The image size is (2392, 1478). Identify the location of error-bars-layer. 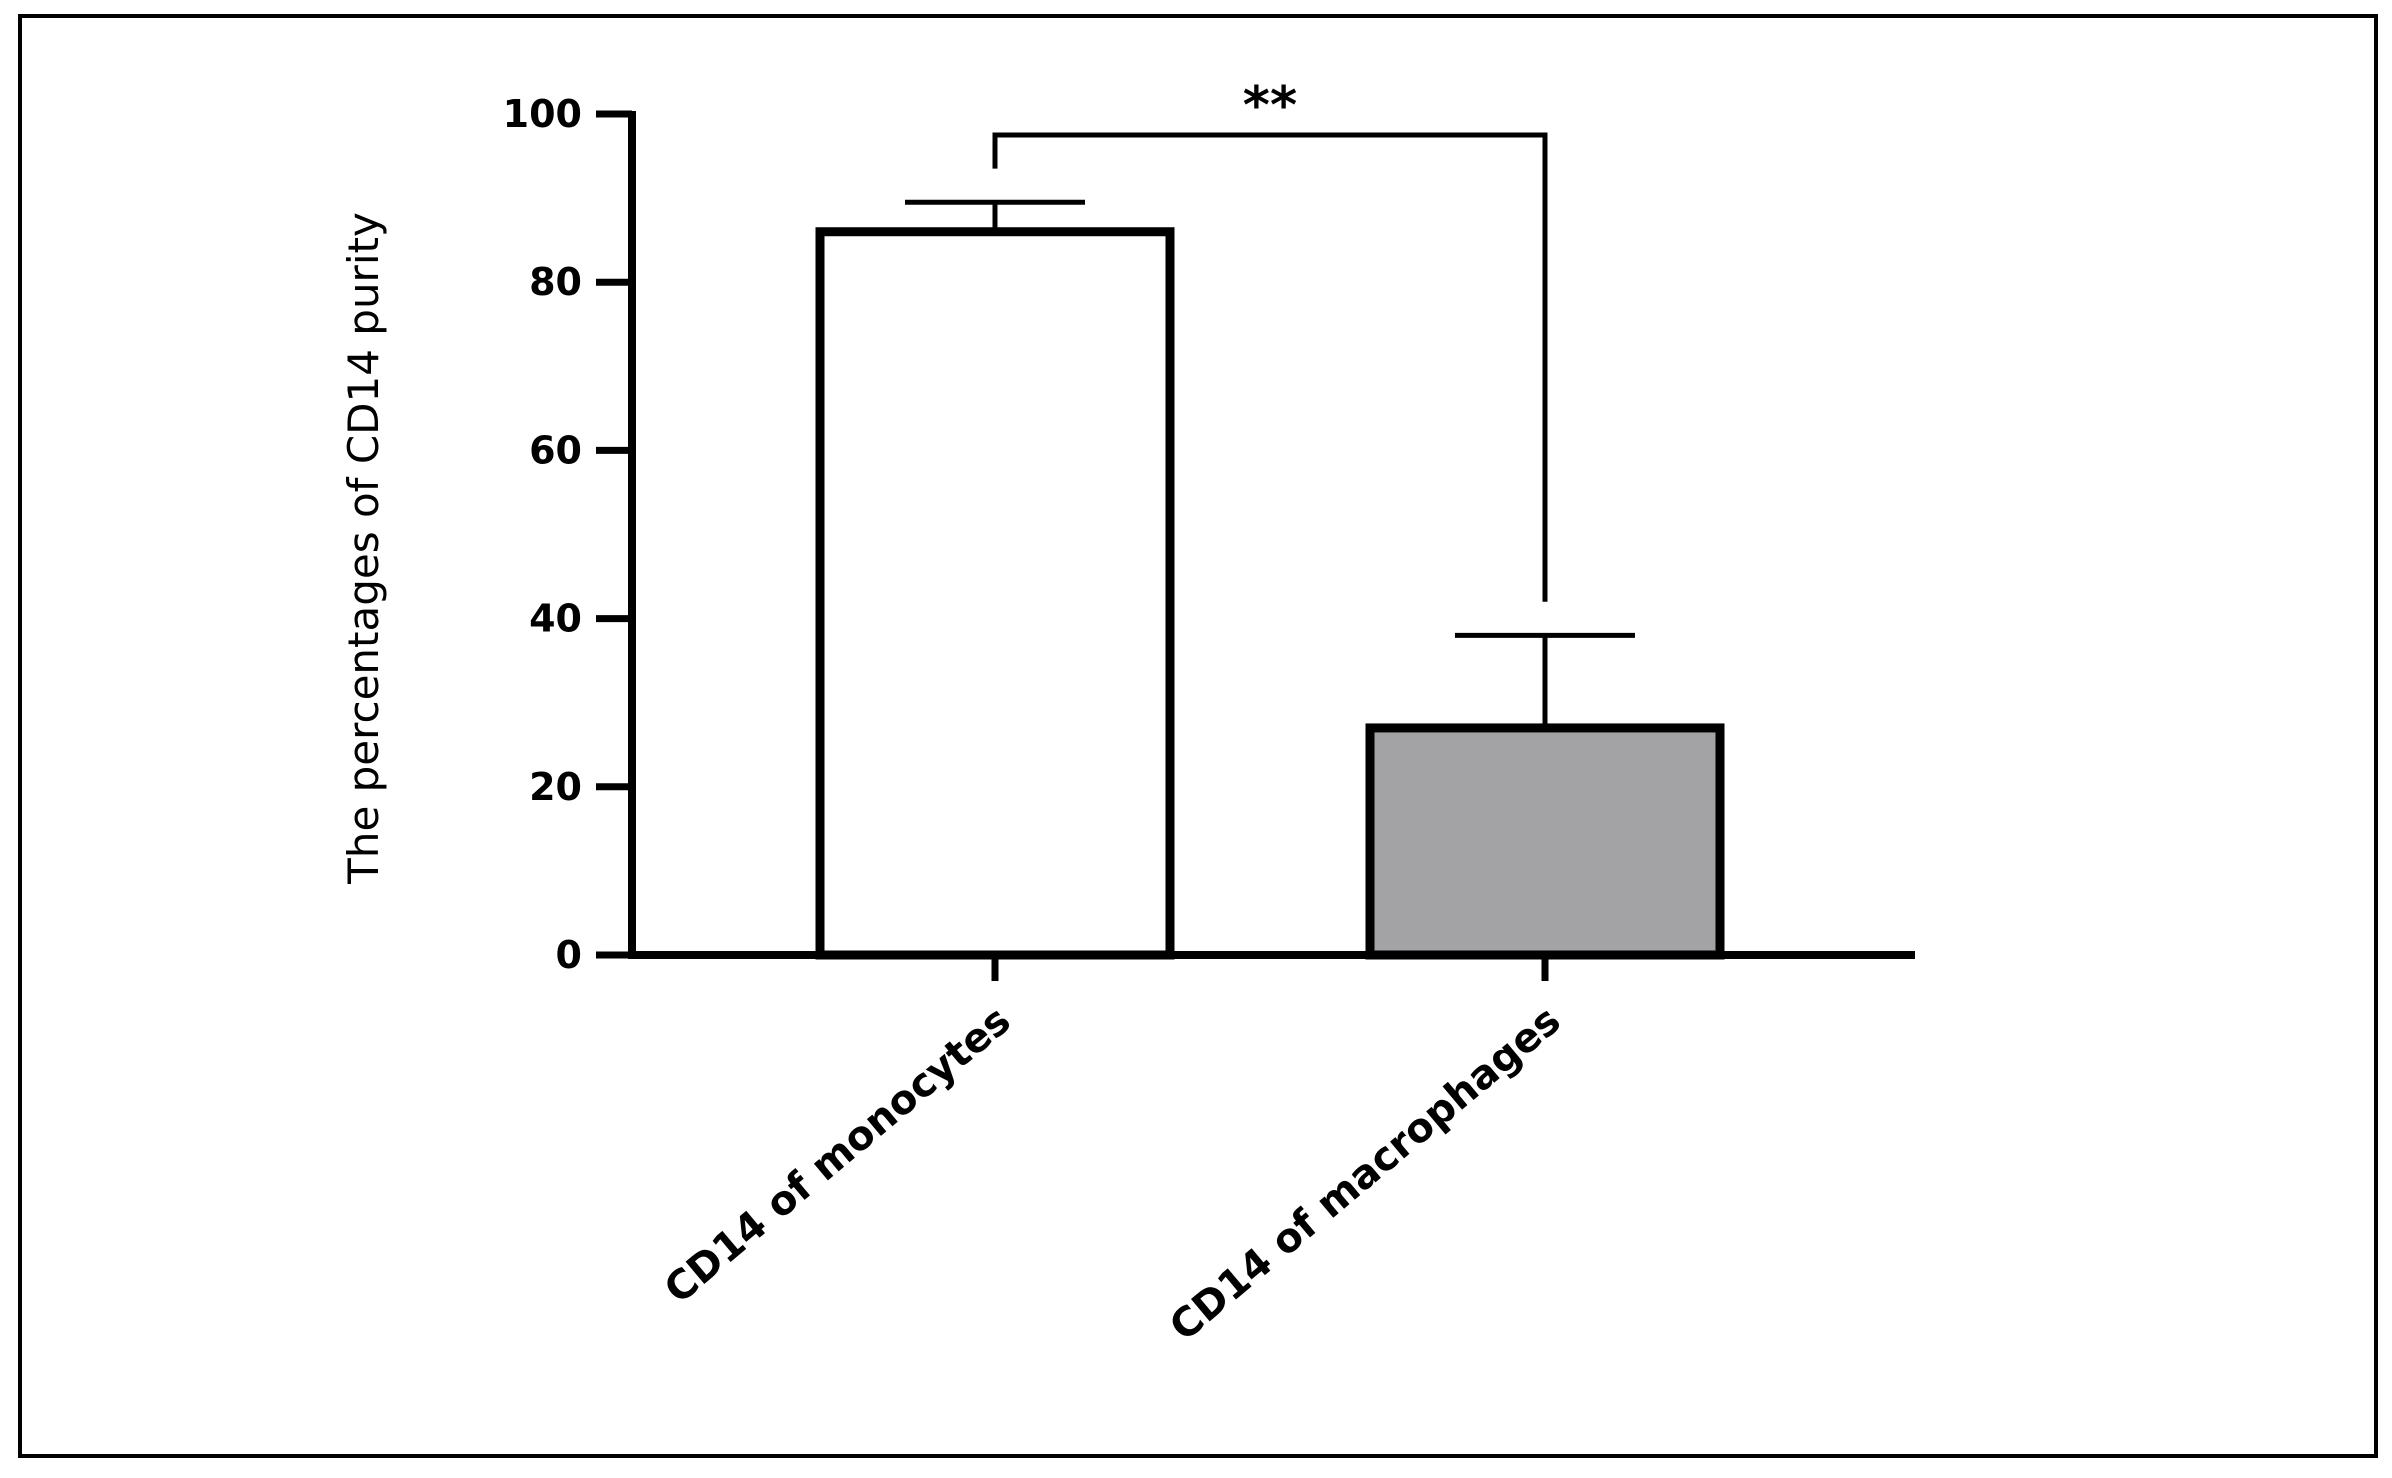
(1270, 463).